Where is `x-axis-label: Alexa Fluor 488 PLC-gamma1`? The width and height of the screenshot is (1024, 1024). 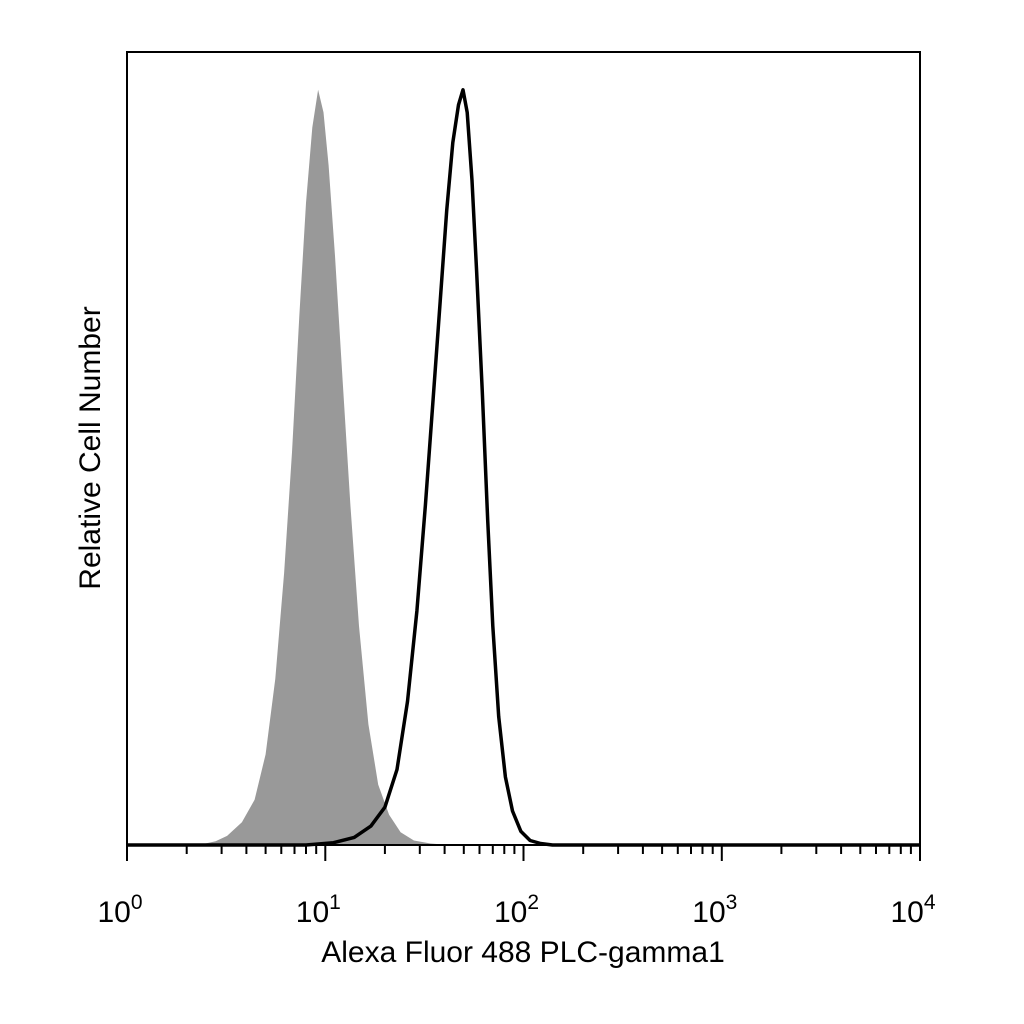
x-axis-label: Alexa Fluor 488 PLC-gamma1 is located at coordinates (523, 952).